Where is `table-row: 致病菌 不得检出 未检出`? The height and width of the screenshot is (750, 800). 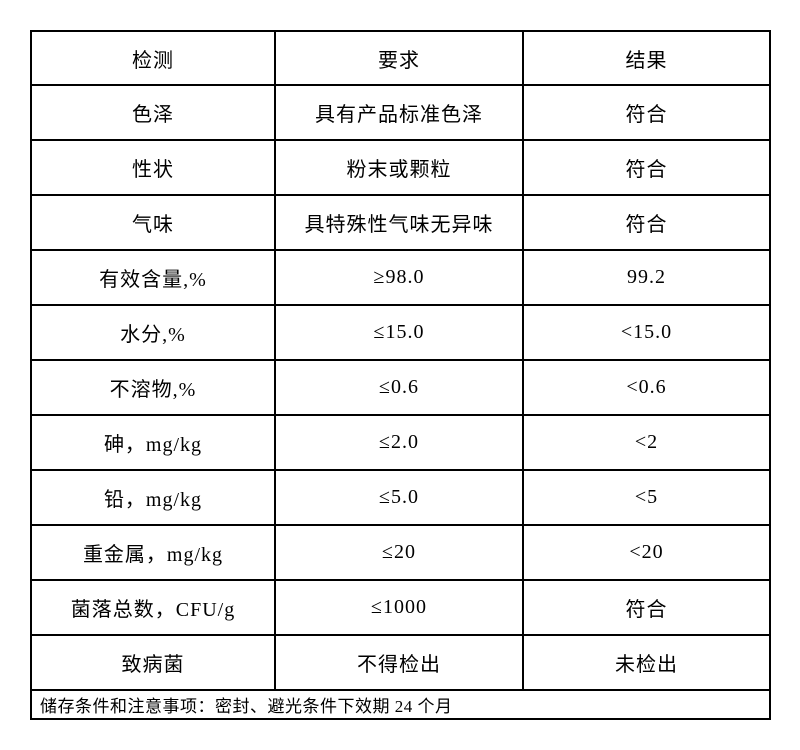 table-row: 致病菌 不得检出 未检出 is located at coordinates (400, 662).